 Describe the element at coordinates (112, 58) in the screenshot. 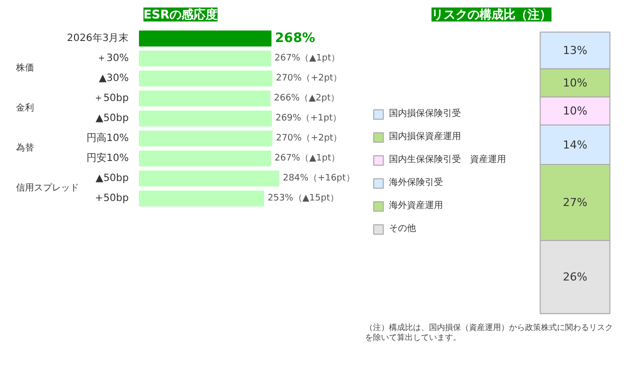

I see `y-tick-label: ＋30%` at that location.